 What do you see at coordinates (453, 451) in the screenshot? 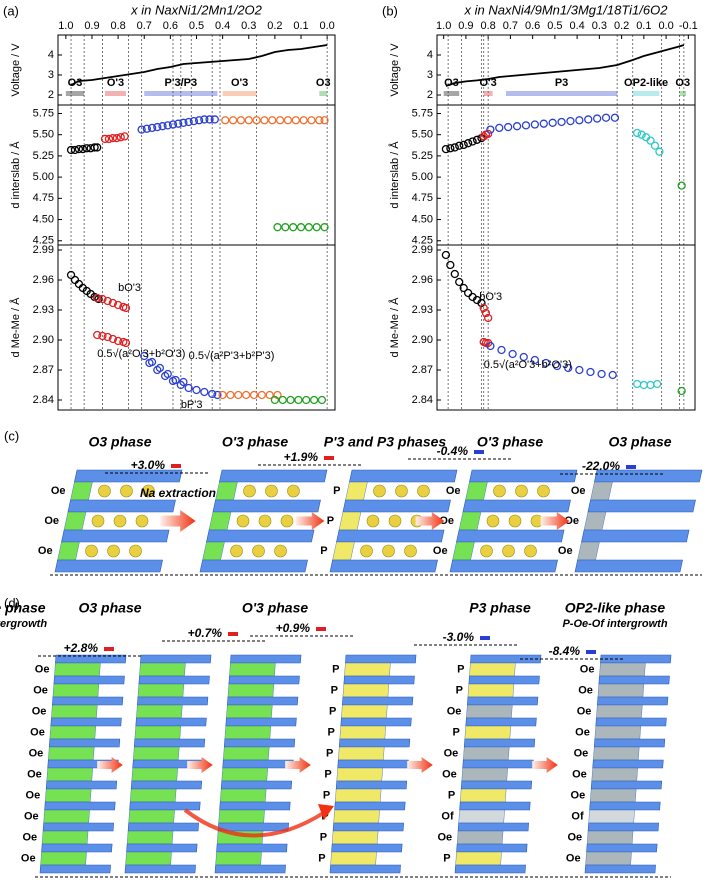
I see `height-change: -0.4%` at bounding box center [453, 451].